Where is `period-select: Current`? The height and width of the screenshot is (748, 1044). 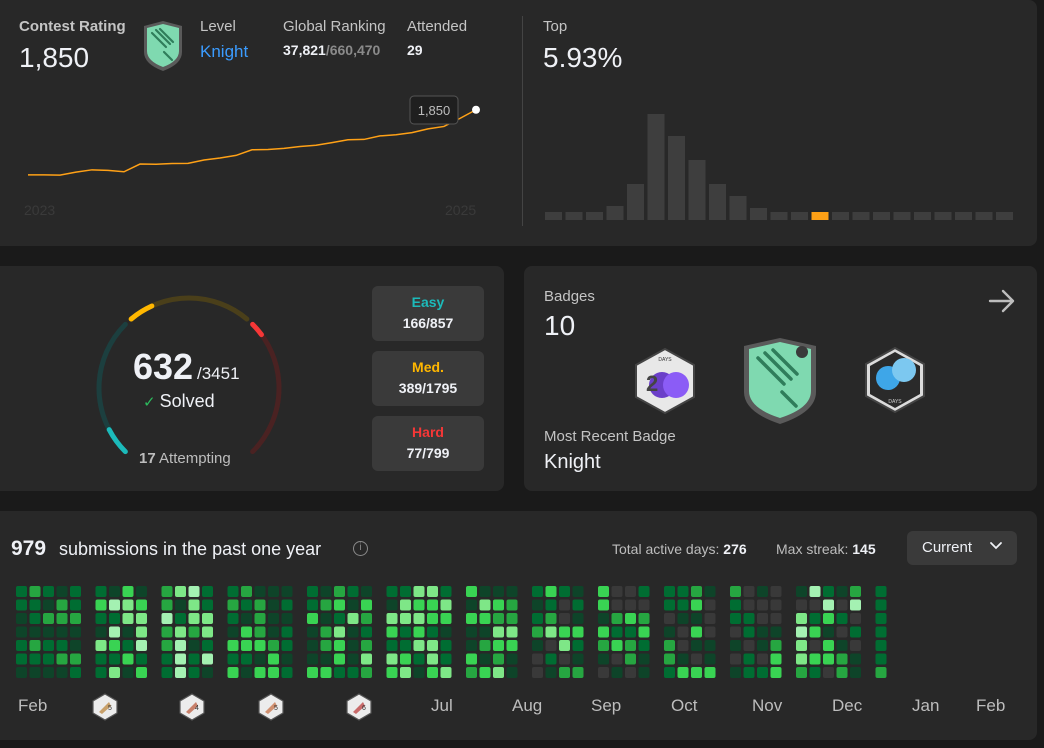
period-select: Current is located at coordinates (962, 548).